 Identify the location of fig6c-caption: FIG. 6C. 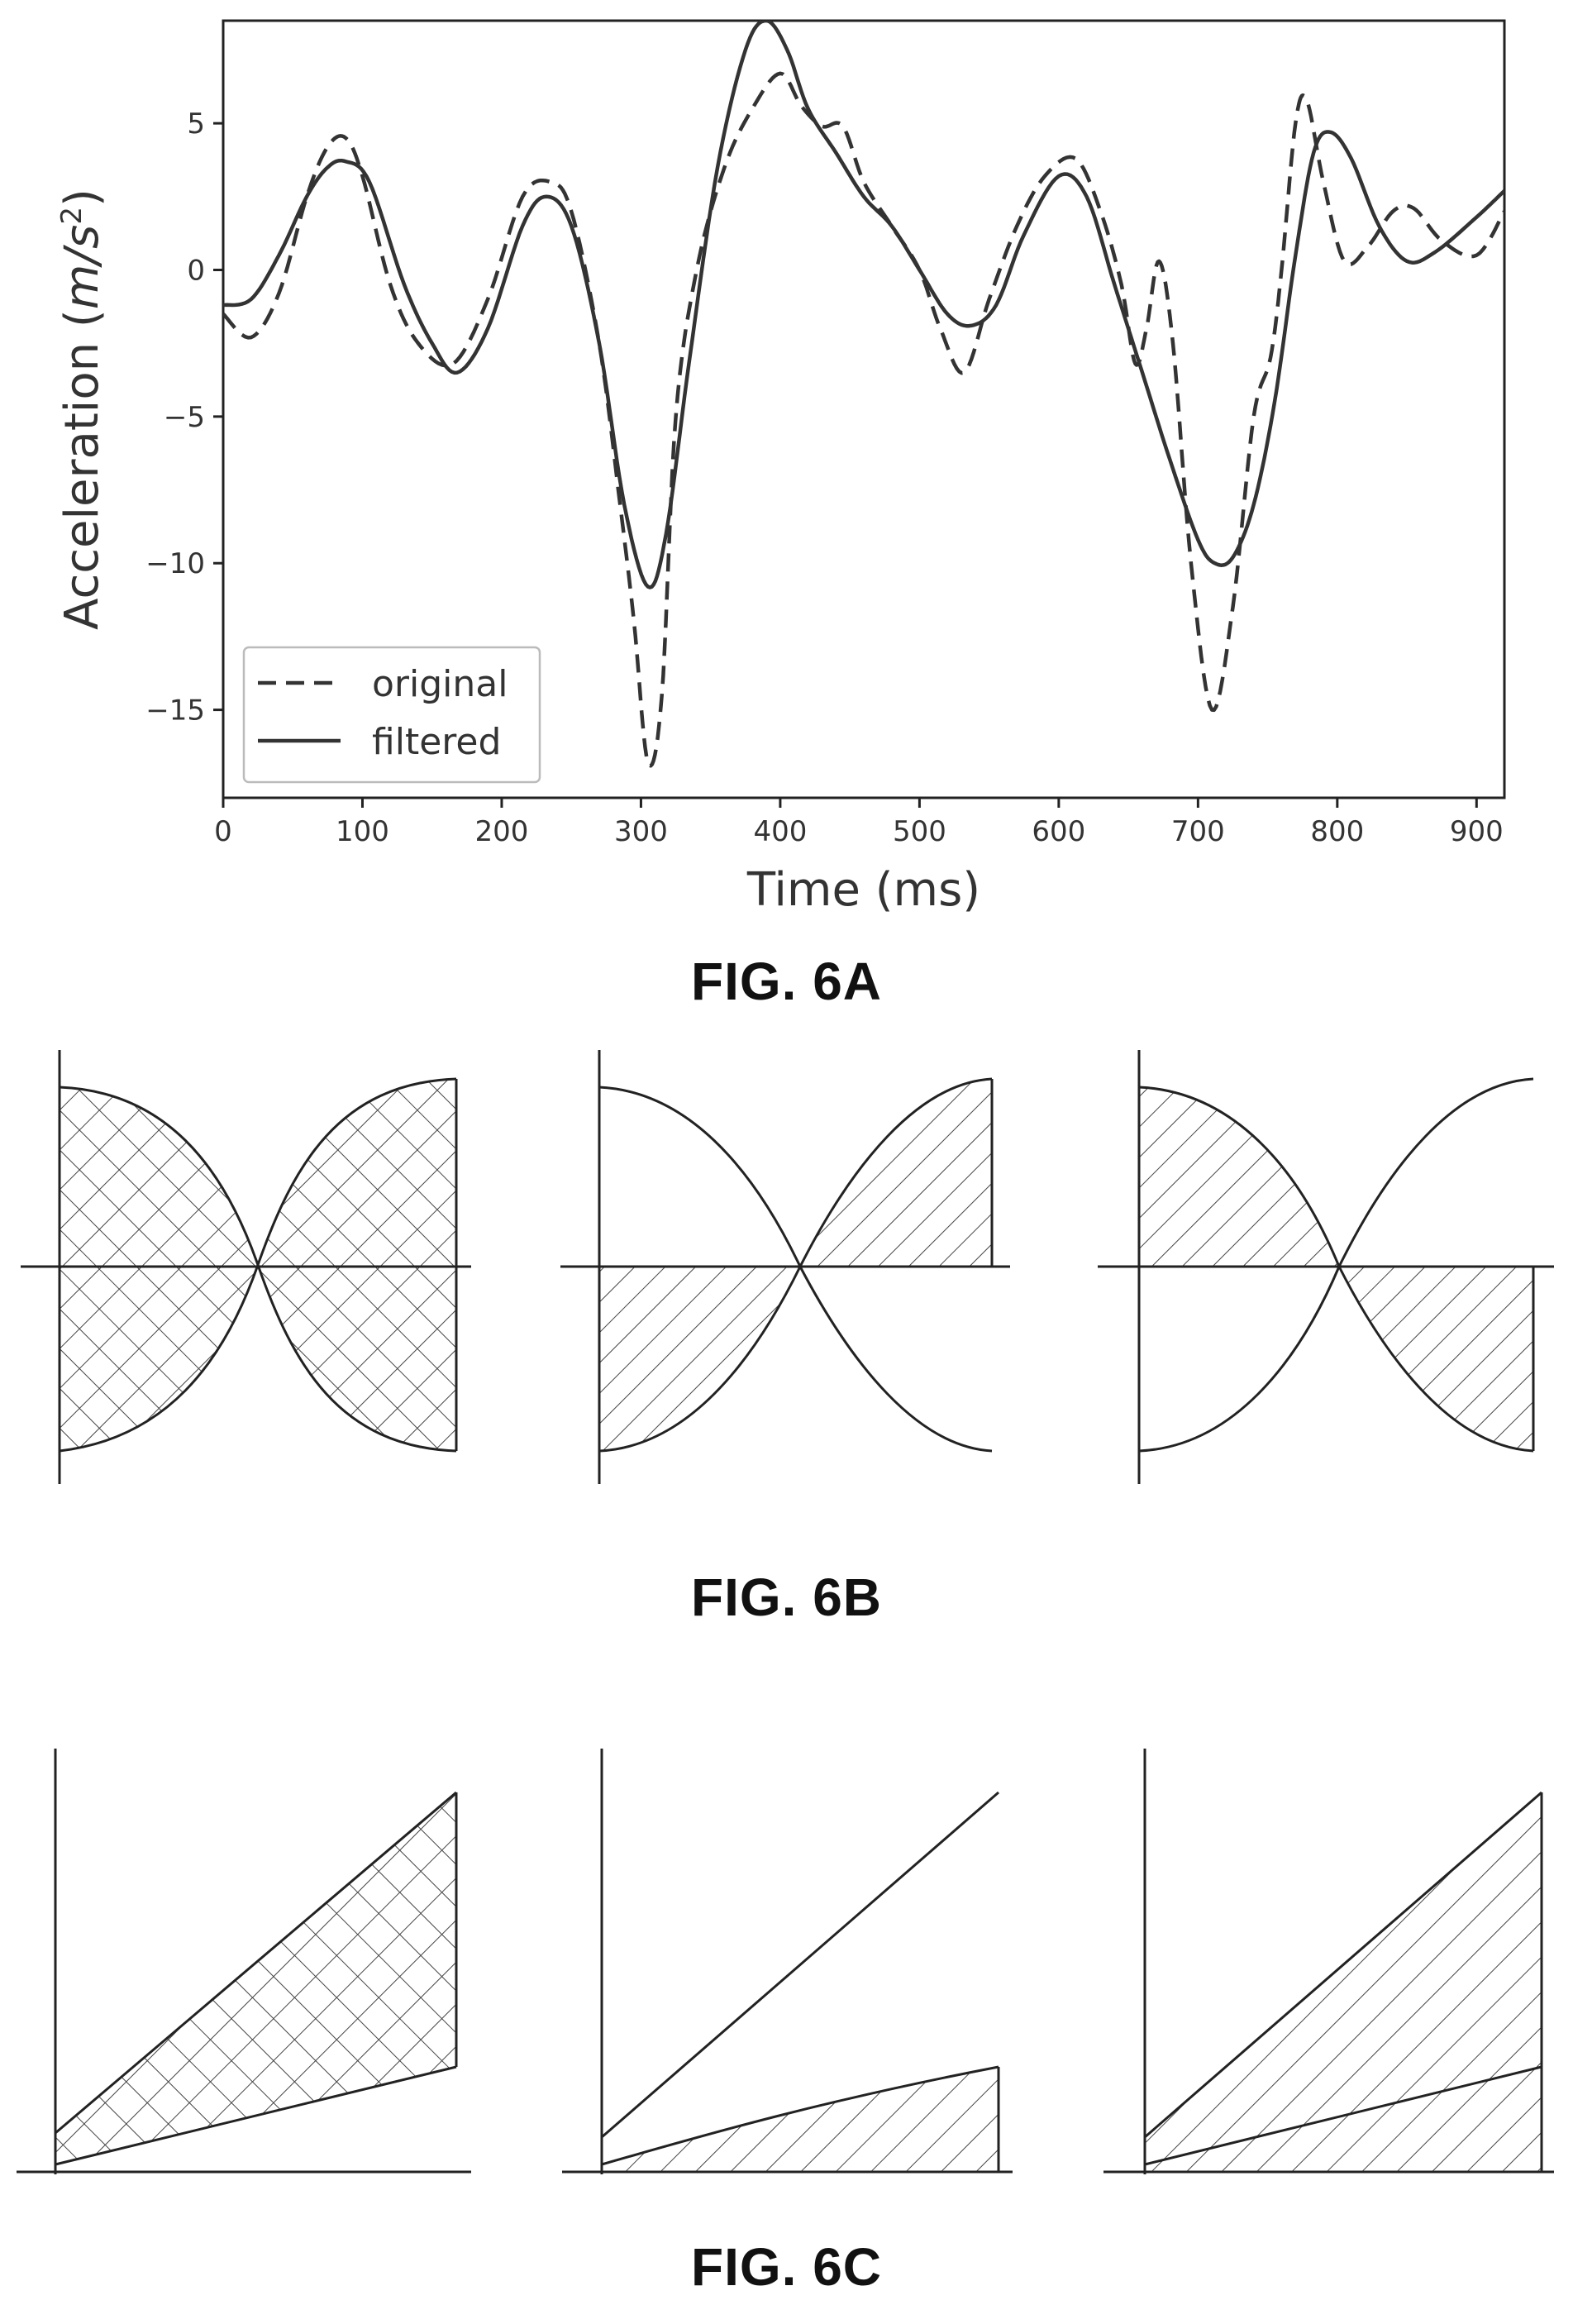
(786, 2267).